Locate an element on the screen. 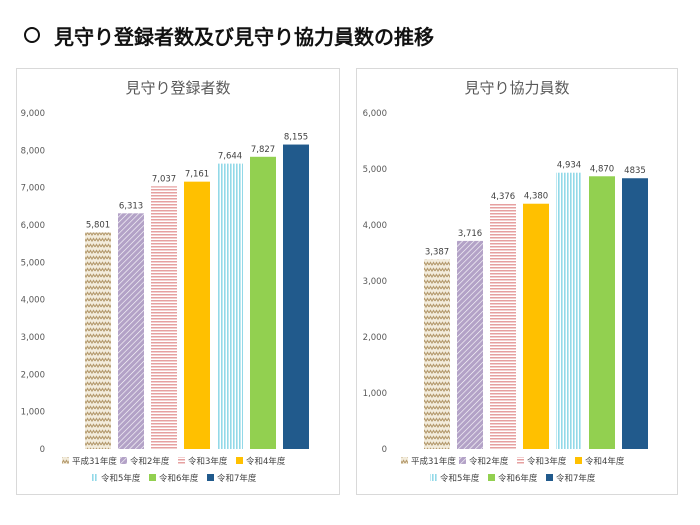 The image size is (700, 525). y-tick-label: 8,000 is located at coordinates (33, 151).